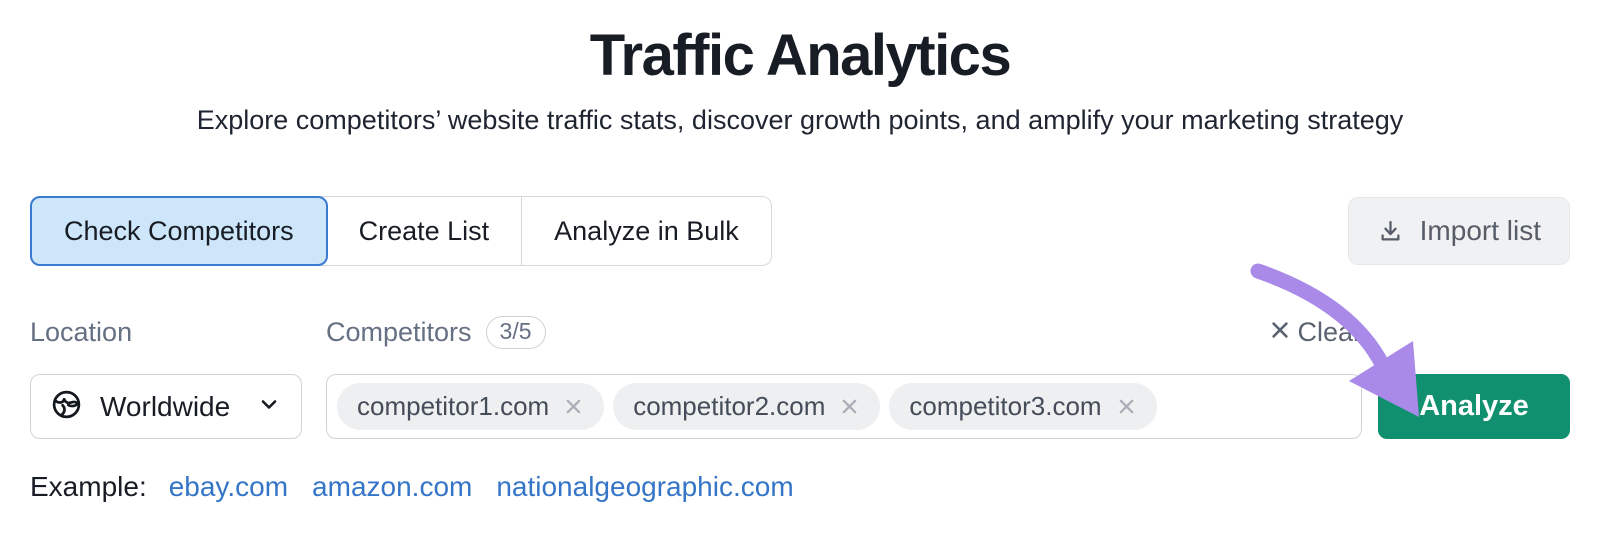 This screenshot has width=1600, height=557. I want to click on competitor-tag-2-label: competitor2.com, so click(729, 406).